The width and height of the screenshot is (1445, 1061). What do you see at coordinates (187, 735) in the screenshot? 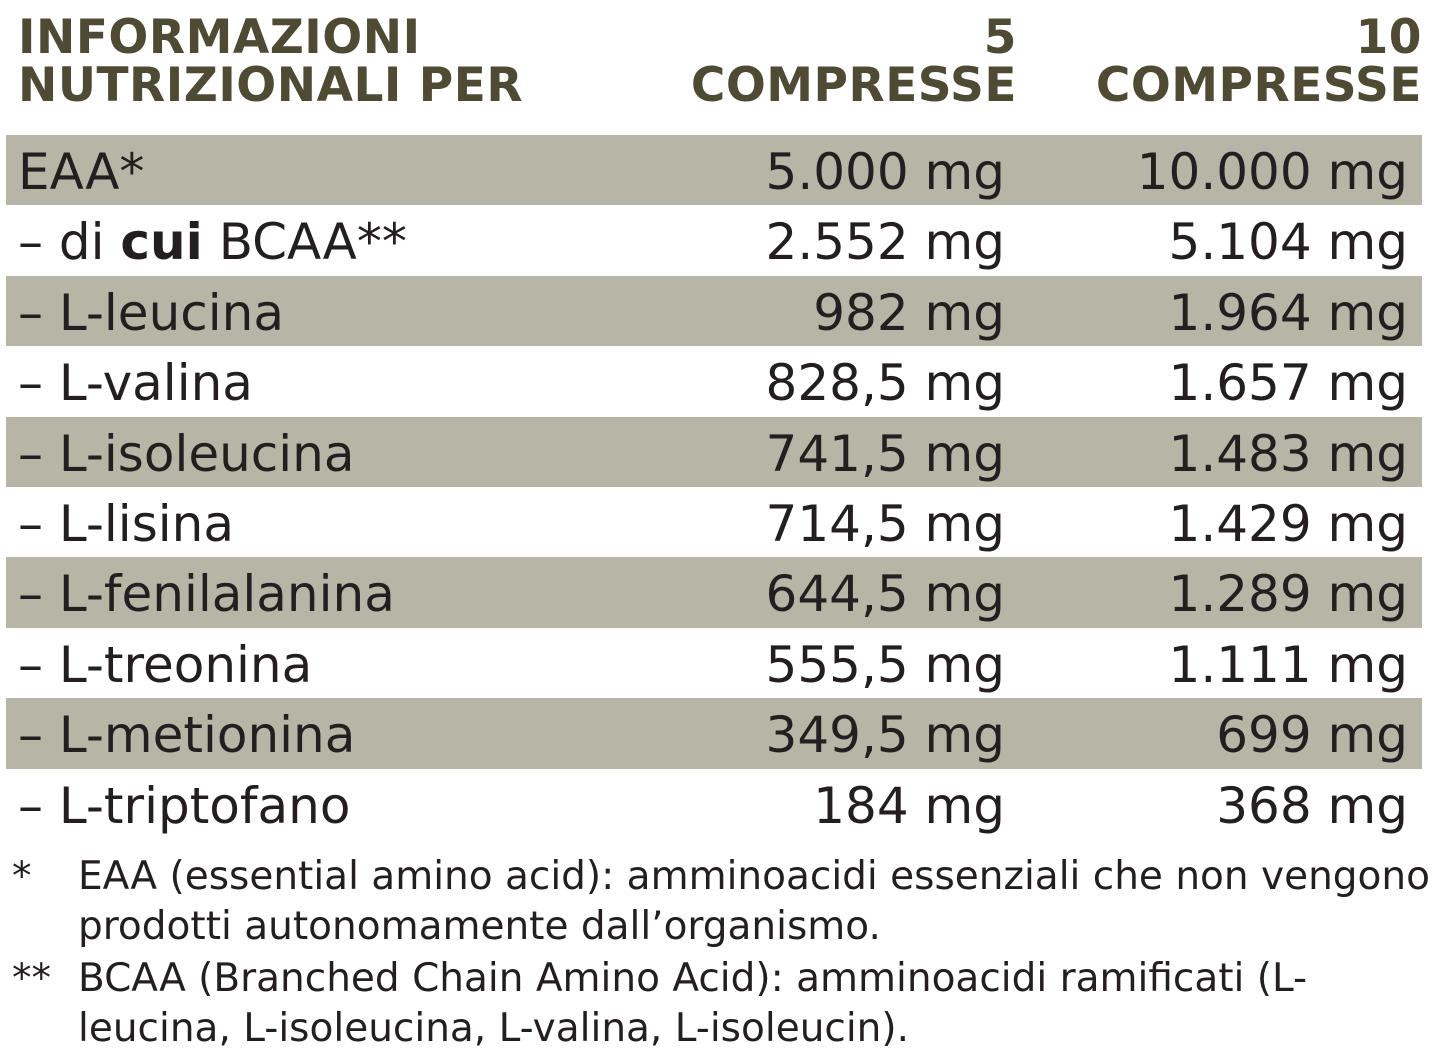
I see `row-name: – L-metionina` at bounding box center [187, 735].